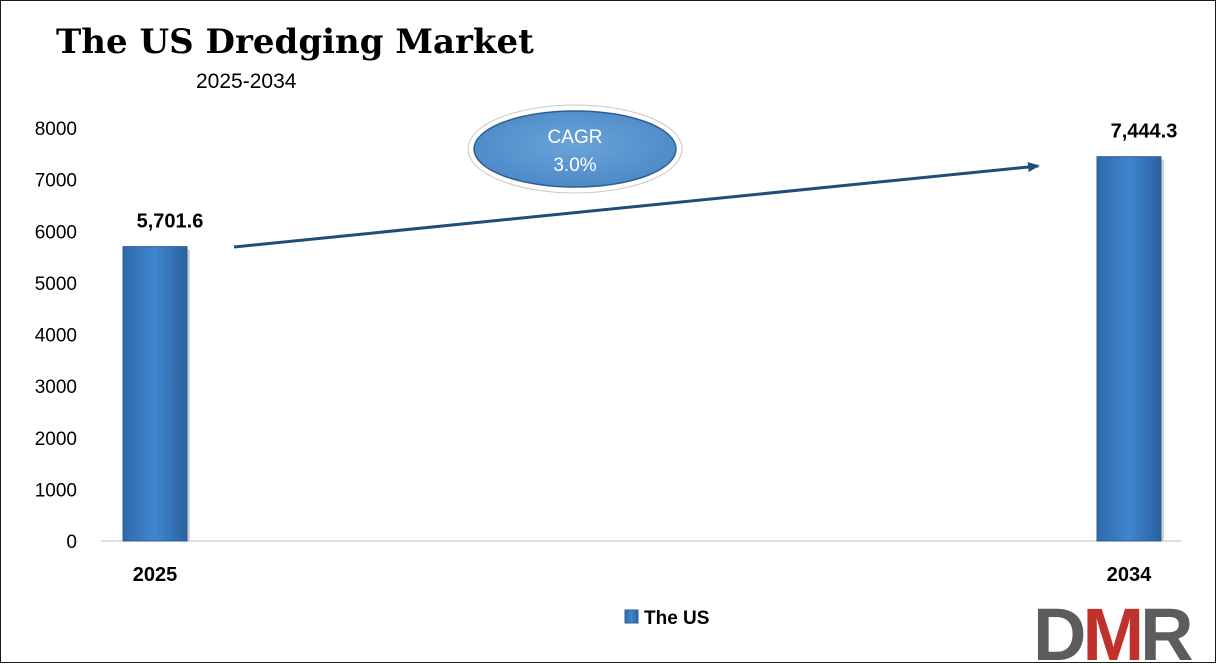 Image resolution: width=1216 pixels, height=664 pixels. I want to click on y-tick-label: 4000, so click(56, 336).